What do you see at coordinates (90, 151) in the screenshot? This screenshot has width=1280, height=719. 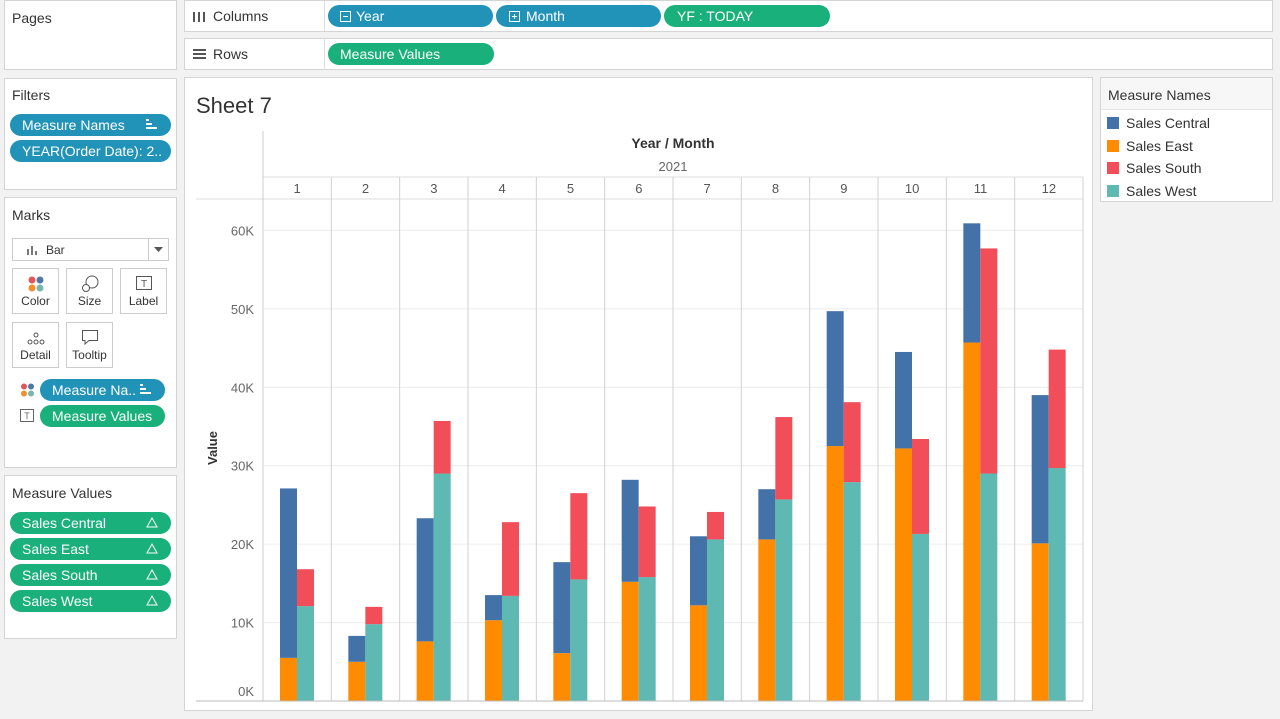 I see `pill: YEAR(Order Date): 2..` at bounding box center [90, 151].